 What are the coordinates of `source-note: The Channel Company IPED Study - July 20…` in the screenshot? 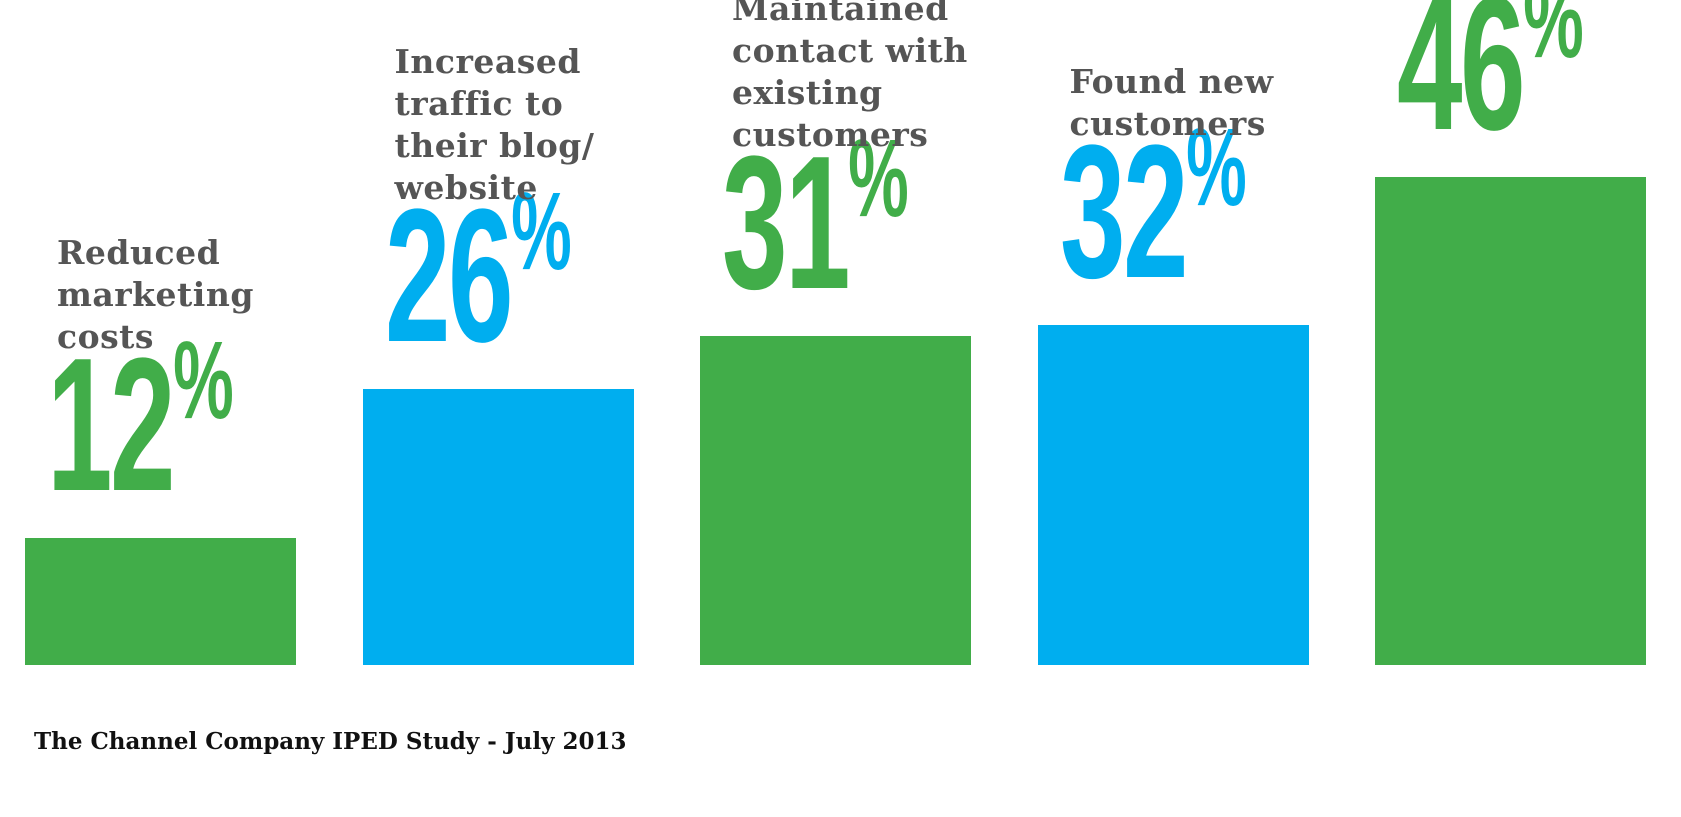 It's located at (330, 741).